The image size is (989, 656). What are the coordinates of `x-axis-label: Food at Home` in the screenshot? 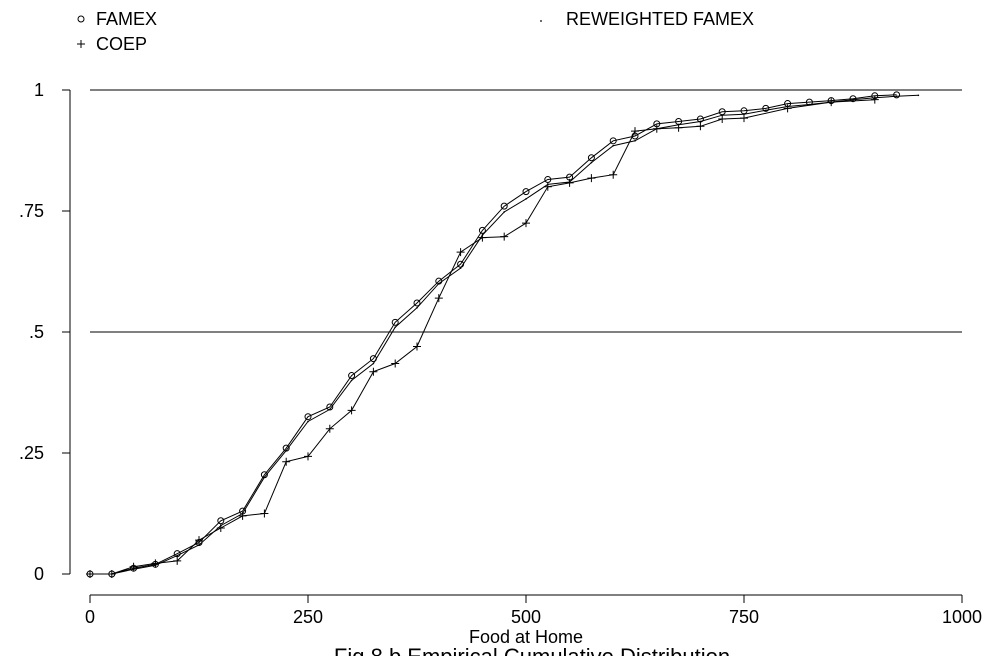 It's located at (526, 637).